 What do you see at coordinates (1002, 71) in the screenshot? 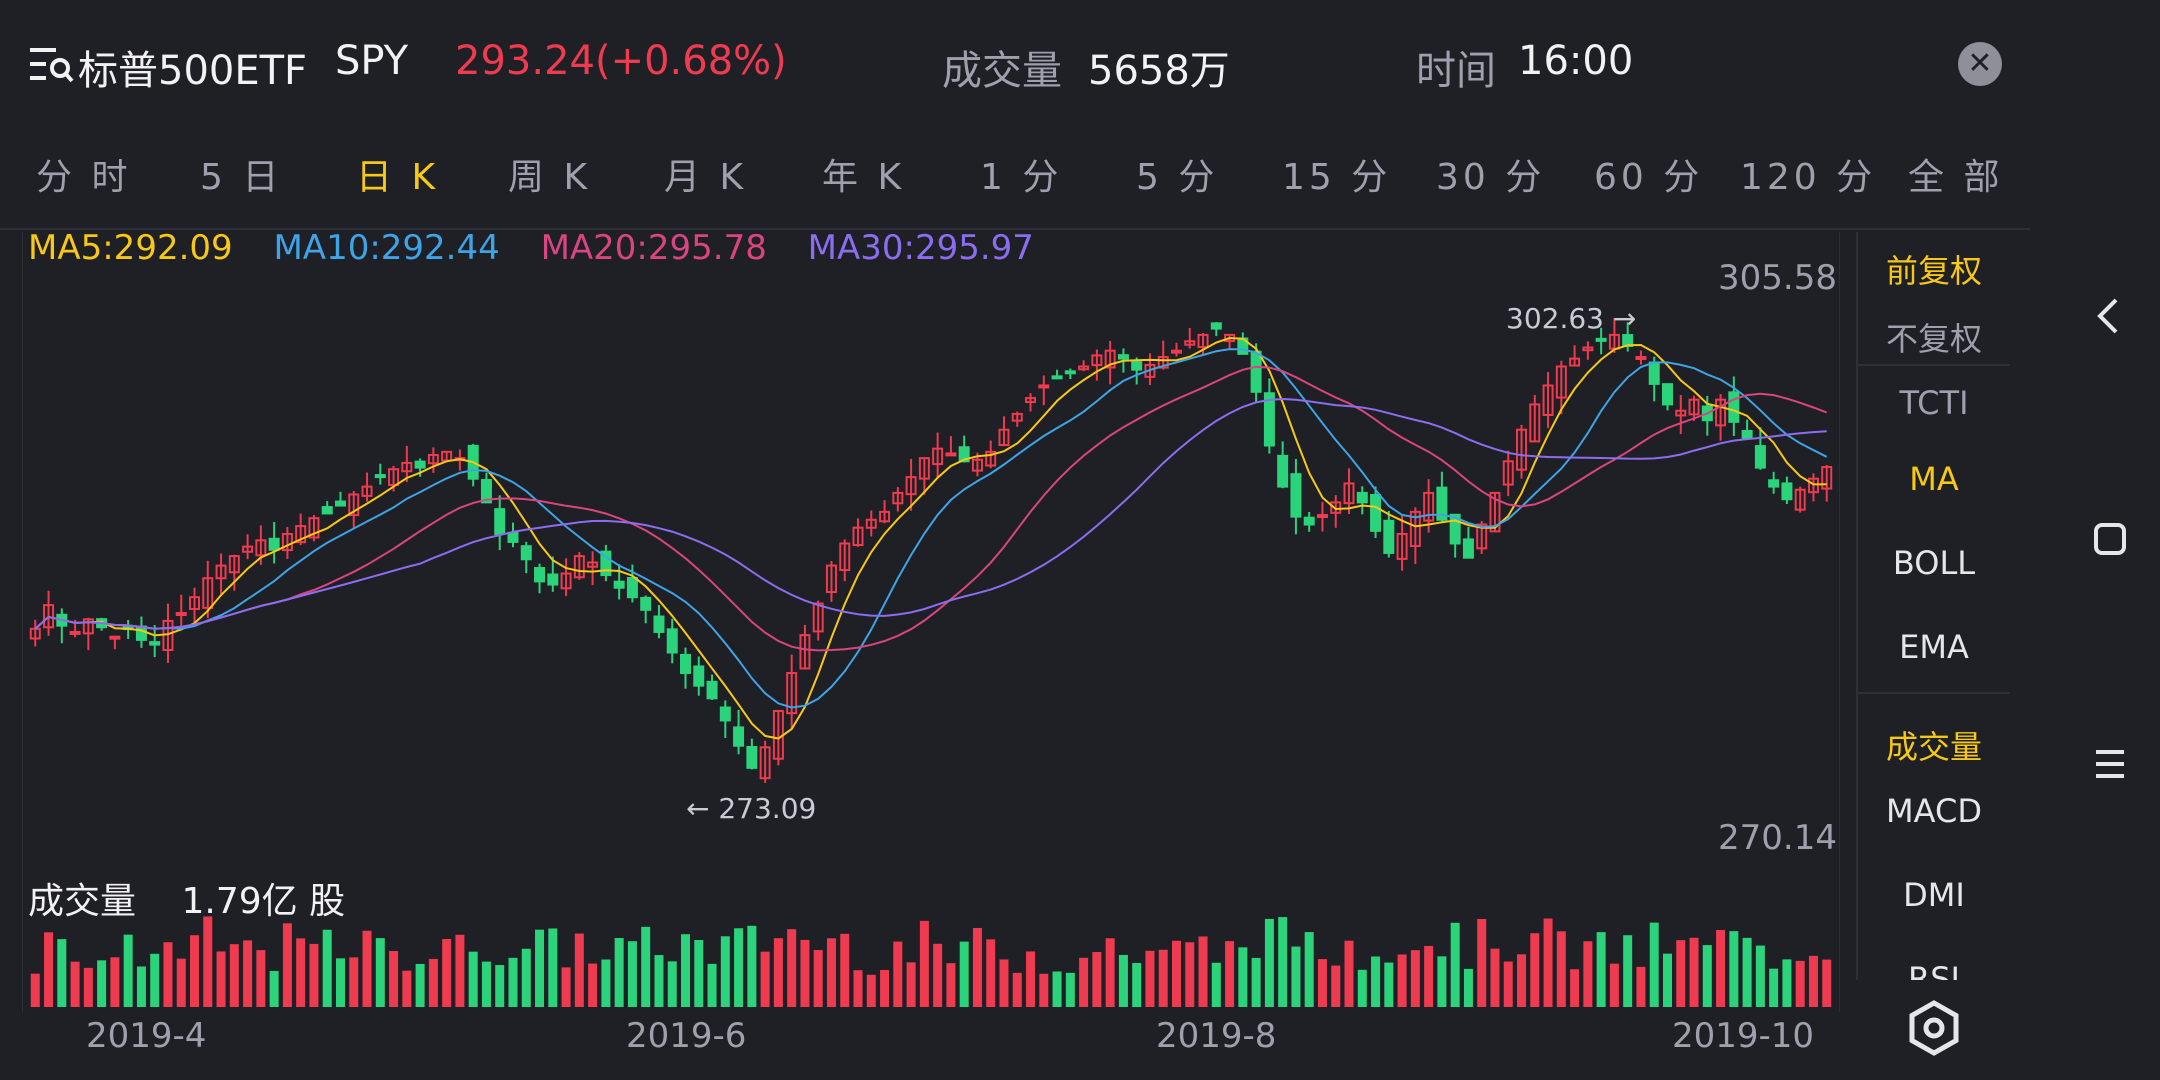
I see `volume-label: 成交量` at bounding box center [1002, 71].